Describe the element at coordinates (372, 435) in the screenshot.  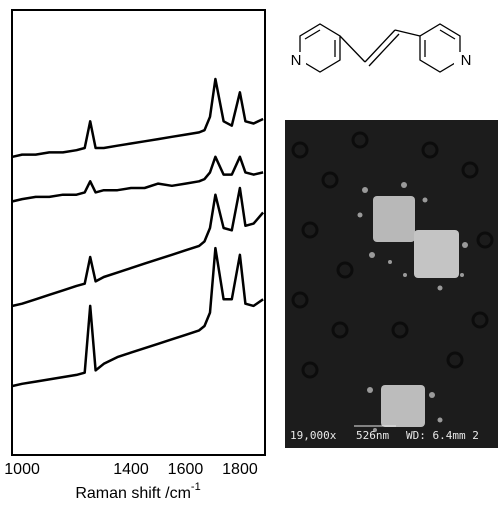
I see `sem-scale: 526nm` at that location.